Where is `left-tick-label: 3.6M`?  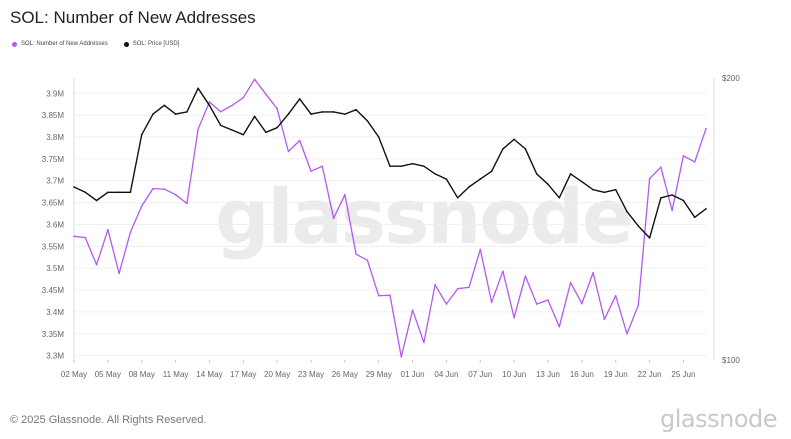 left-tick-label: 3.6M is located at coordinates (55, 224).